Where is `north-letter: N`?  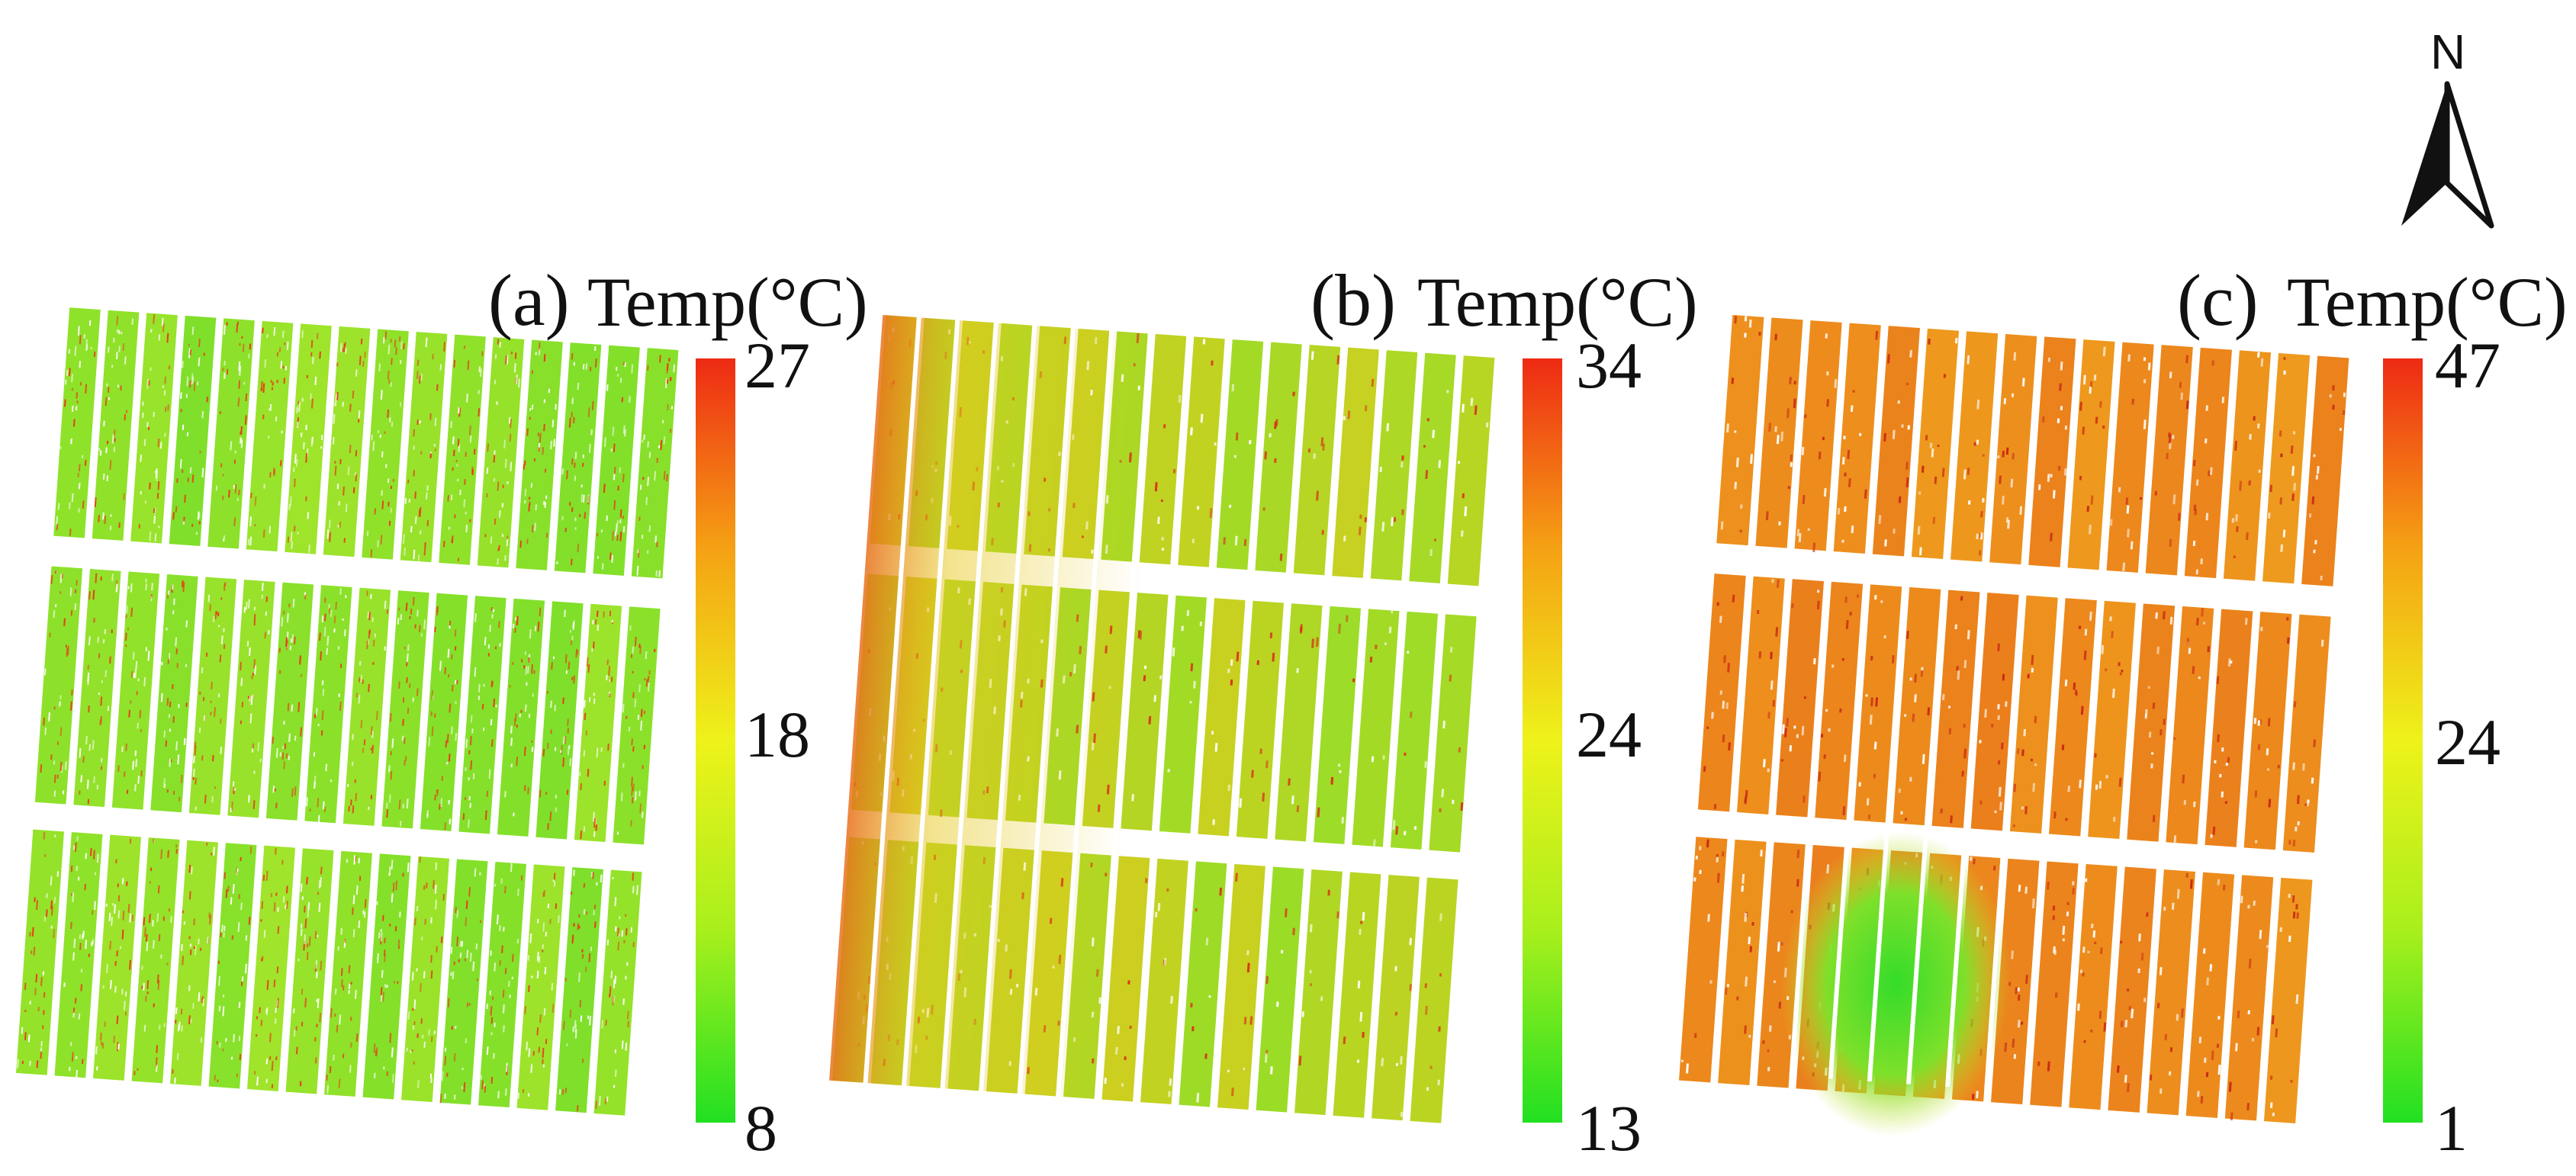
north-letter: N is located at coordinates (2448, 51).